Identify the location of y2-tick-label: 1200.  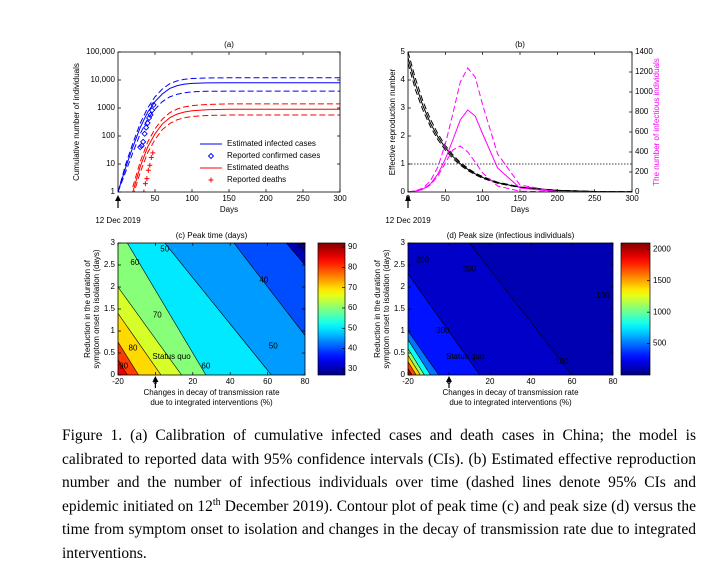
(644, 71).